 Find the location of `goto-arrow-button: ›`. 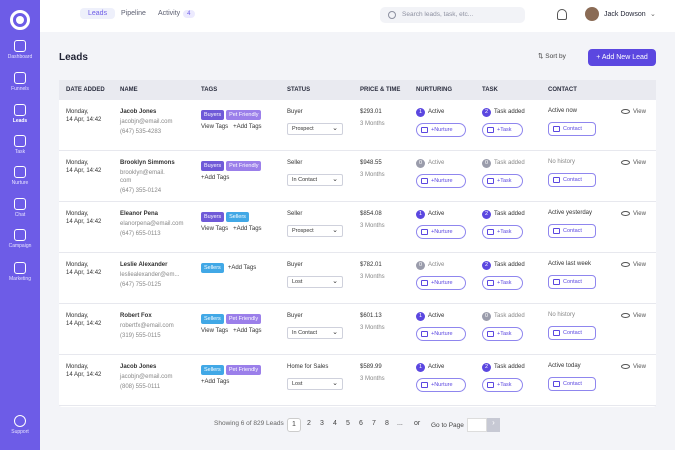

goto-arrow-button: › is located at coordinates (493, 425).